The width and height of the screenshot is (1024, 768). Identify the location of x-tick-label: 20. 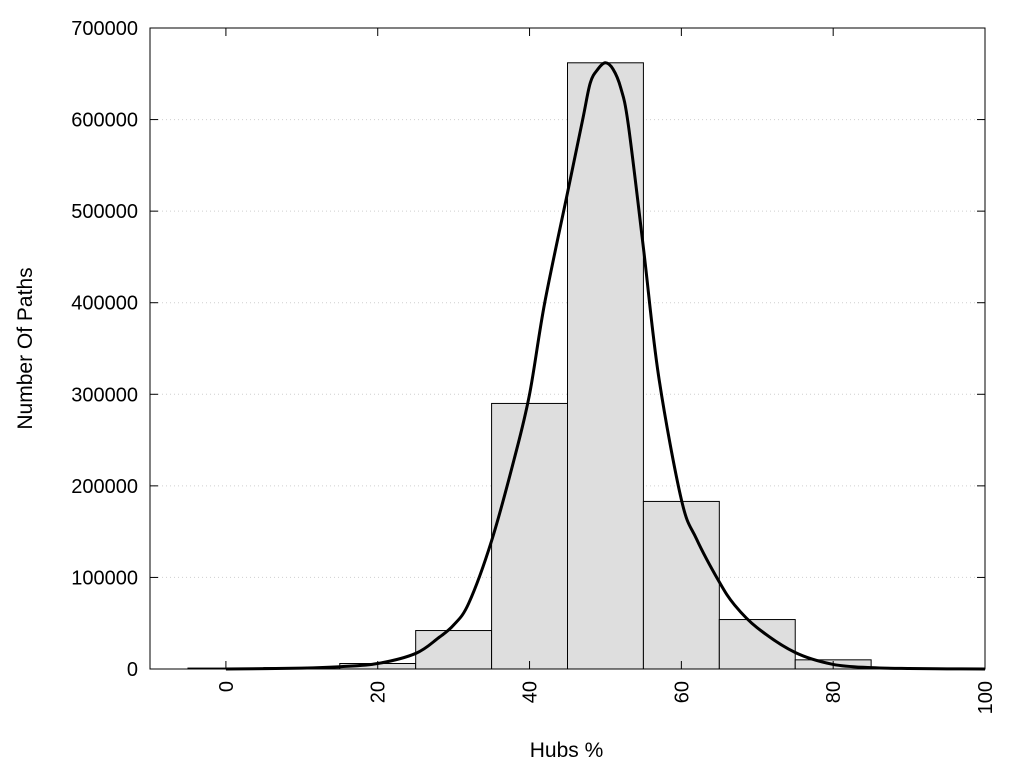
(379, 692).